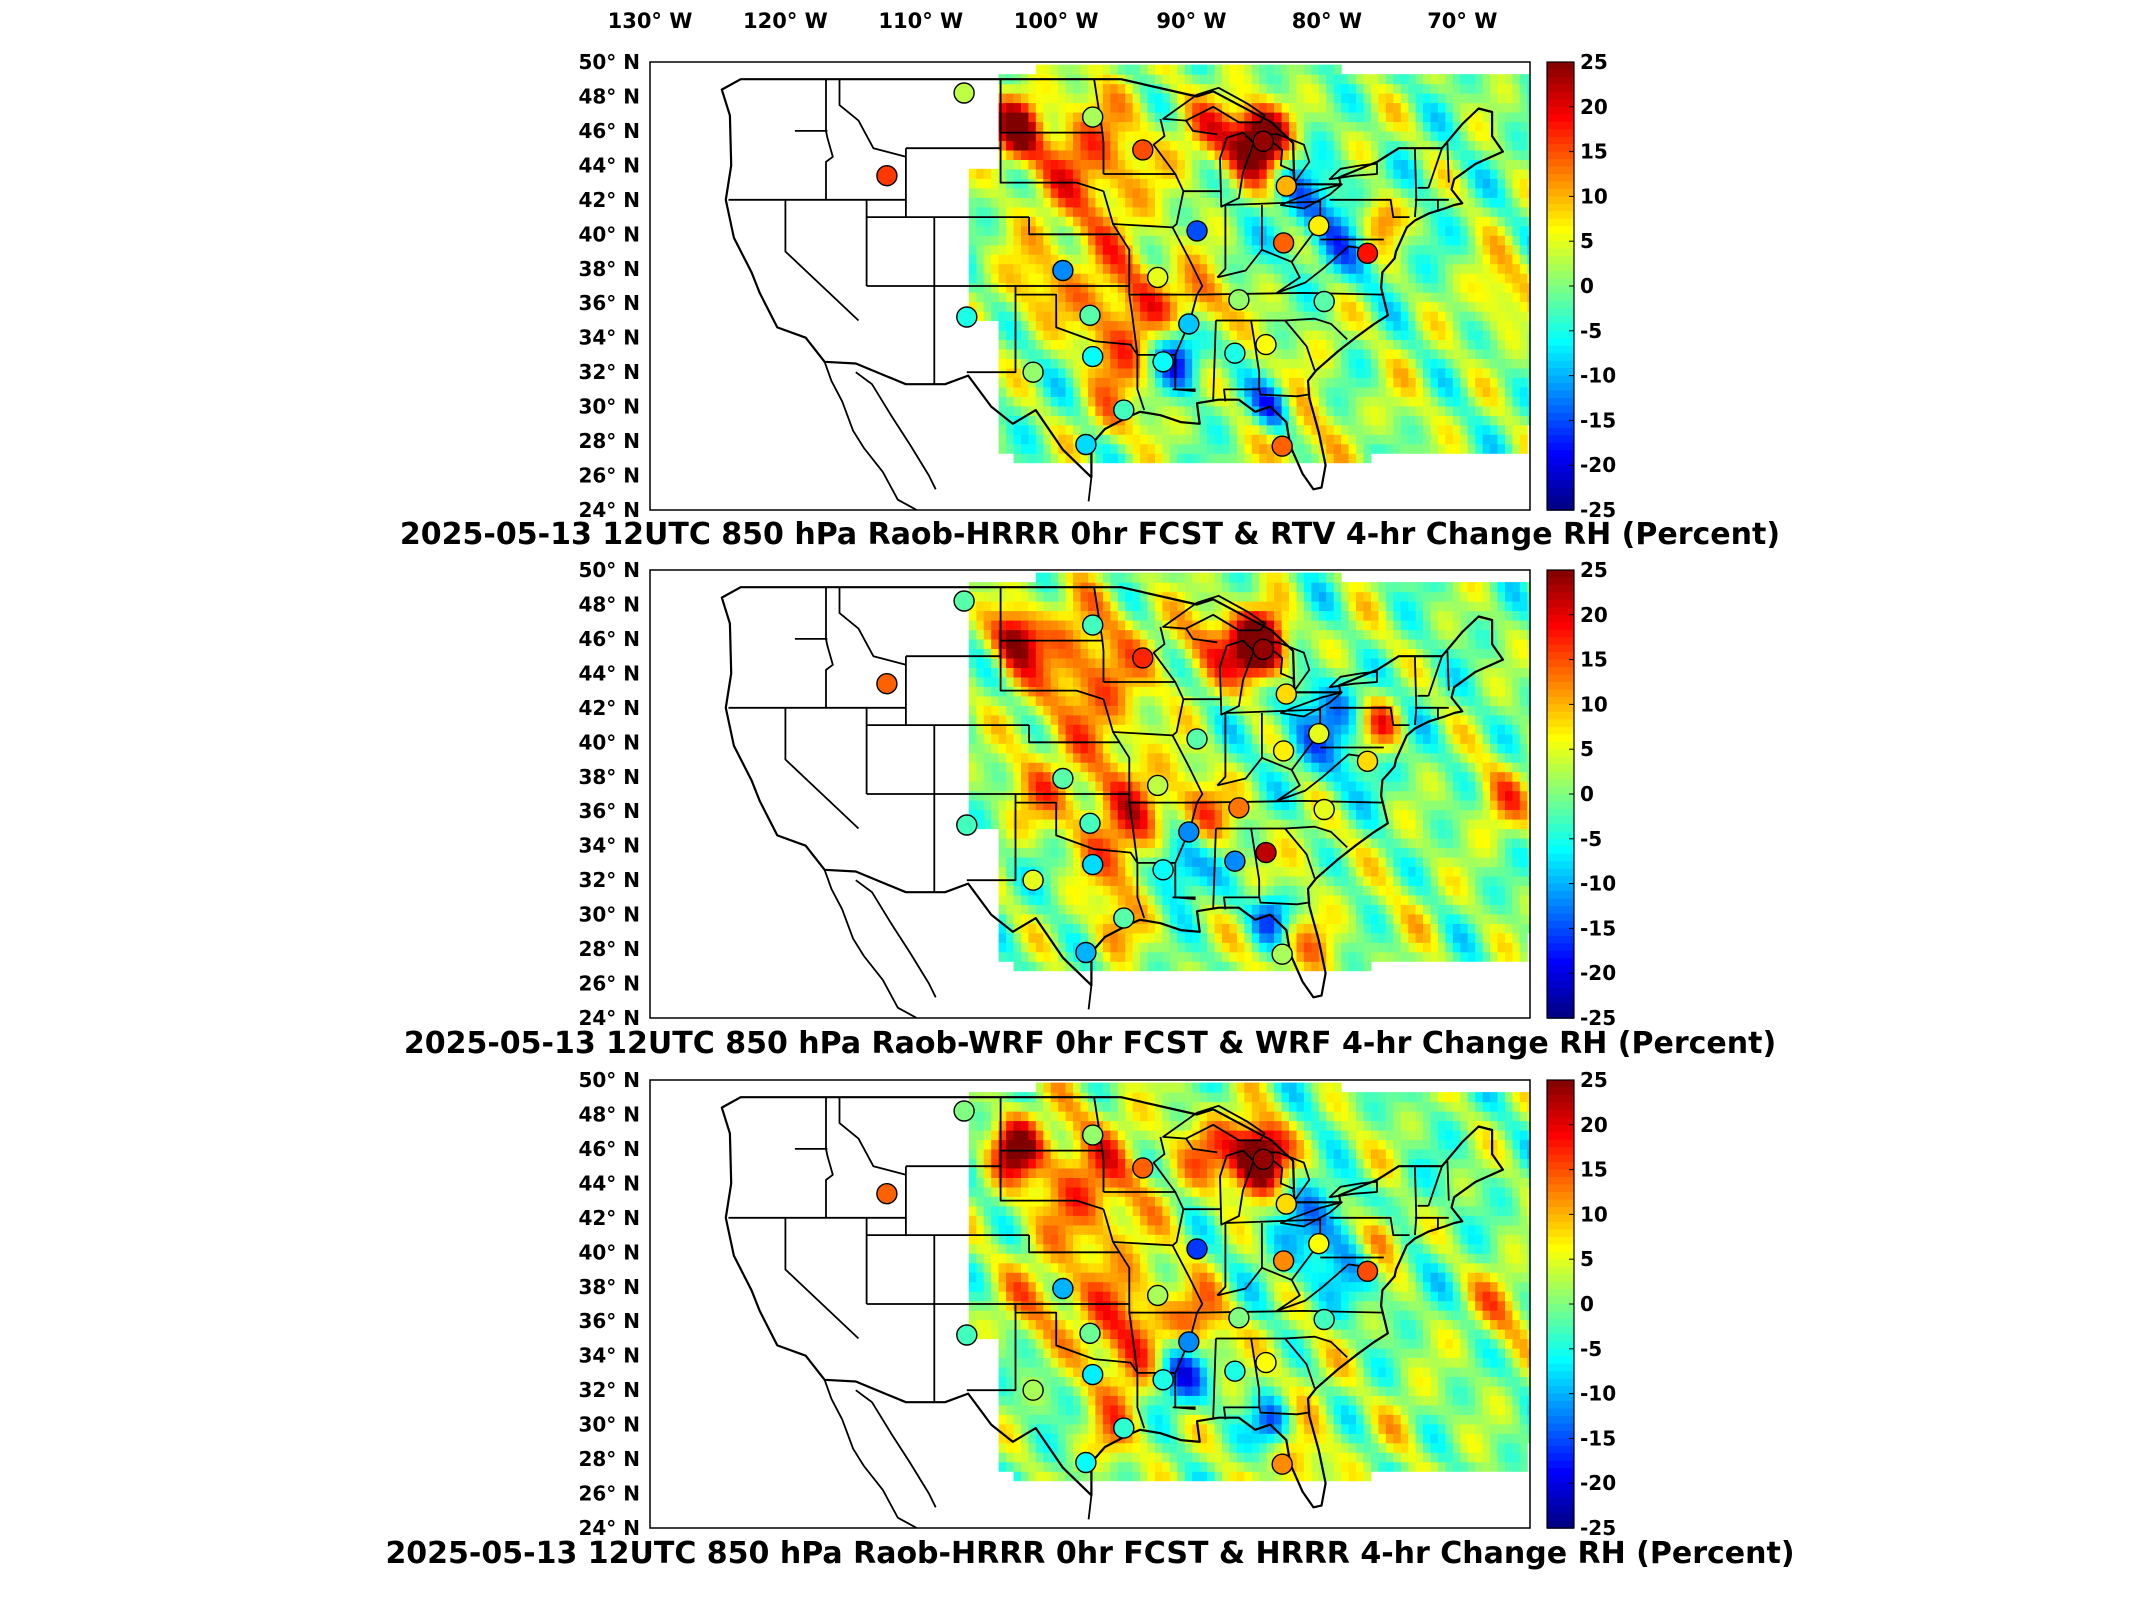 The image size is (2133, 1600). Describe the element at coordinates (609, 510) in the screenshot. I see `latitude-label: 24° N` at that location.